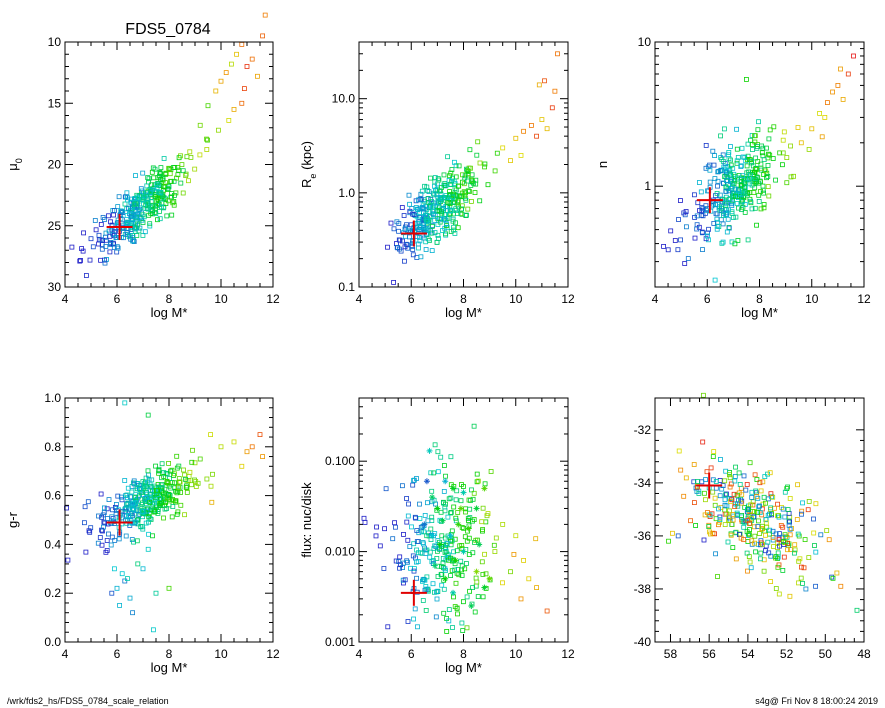  What do you see at coordinates (759, 164) in the screenshot?
I see `plot-frame` at bounding box center [759, 164].